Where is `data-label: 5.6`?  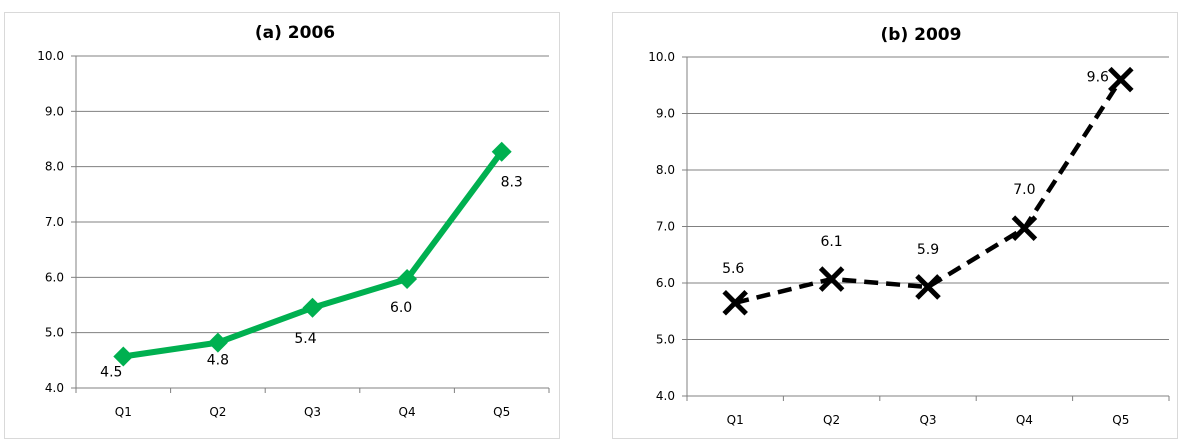 data-label: 5.6 is located at coordinates (733, 269).